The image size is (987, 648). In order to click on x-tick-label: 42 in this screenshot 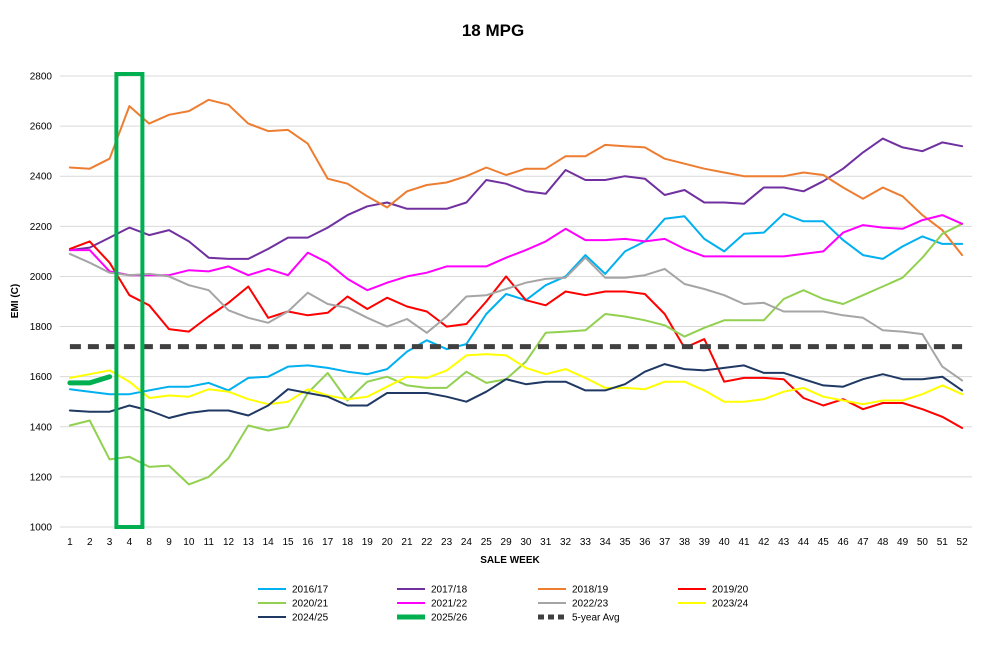, I will do `click(764, 542)`.